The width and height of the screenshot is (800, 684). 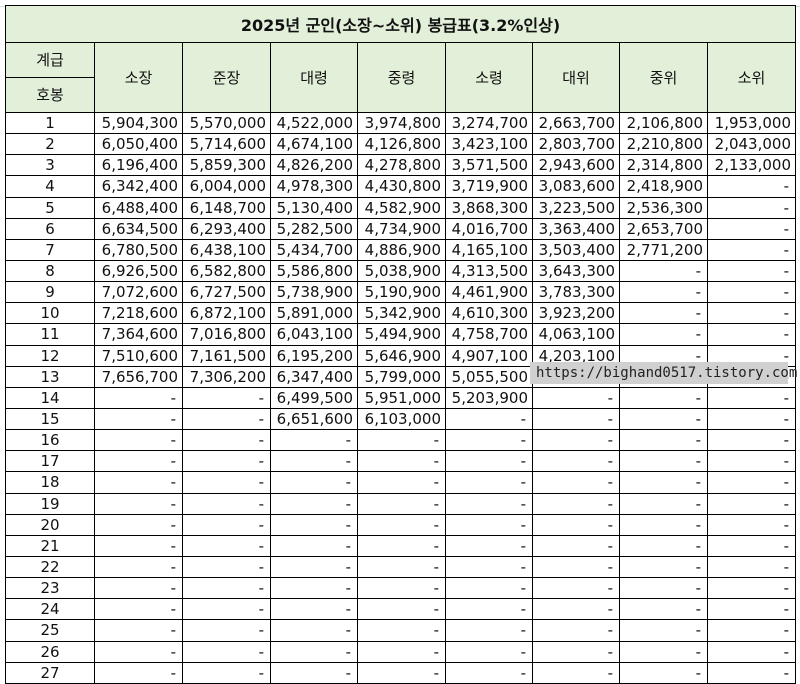 I want to click on pay-cell: 4,907,100, so click(x=489, y=355).